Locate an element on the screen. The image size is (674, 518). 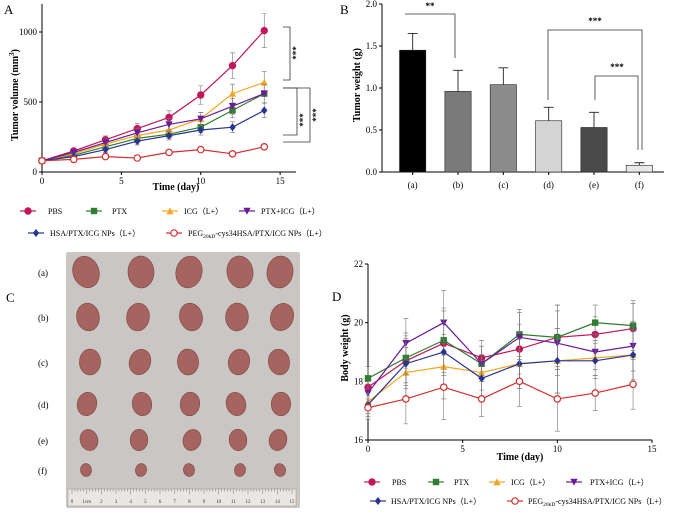
legend-a-hsa-marker is located at coordinates (36, 233).